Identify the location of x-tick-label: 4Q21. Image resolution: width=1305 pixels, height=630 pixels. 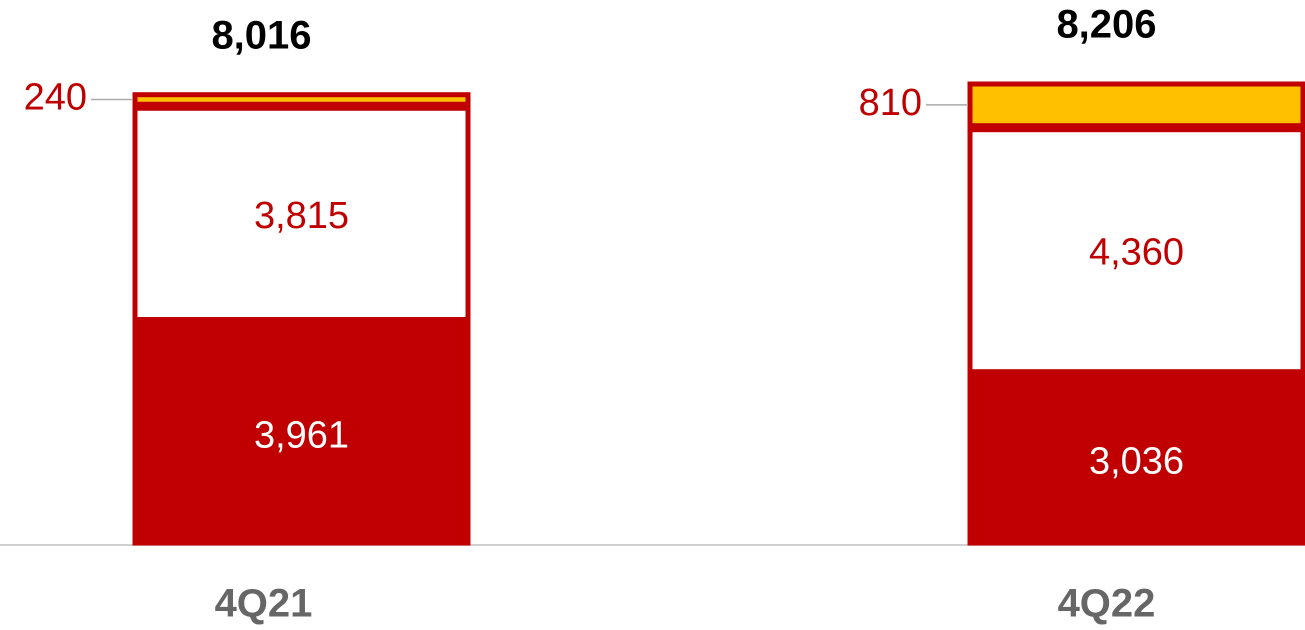
(264, 604).